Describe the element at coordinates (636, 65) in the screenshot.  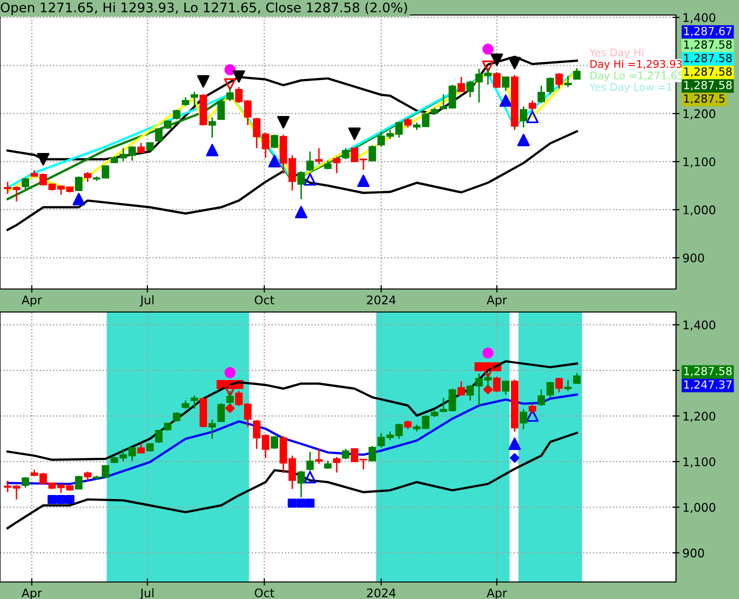
I see `annotation: Day Hi =1,293.93` at that location.